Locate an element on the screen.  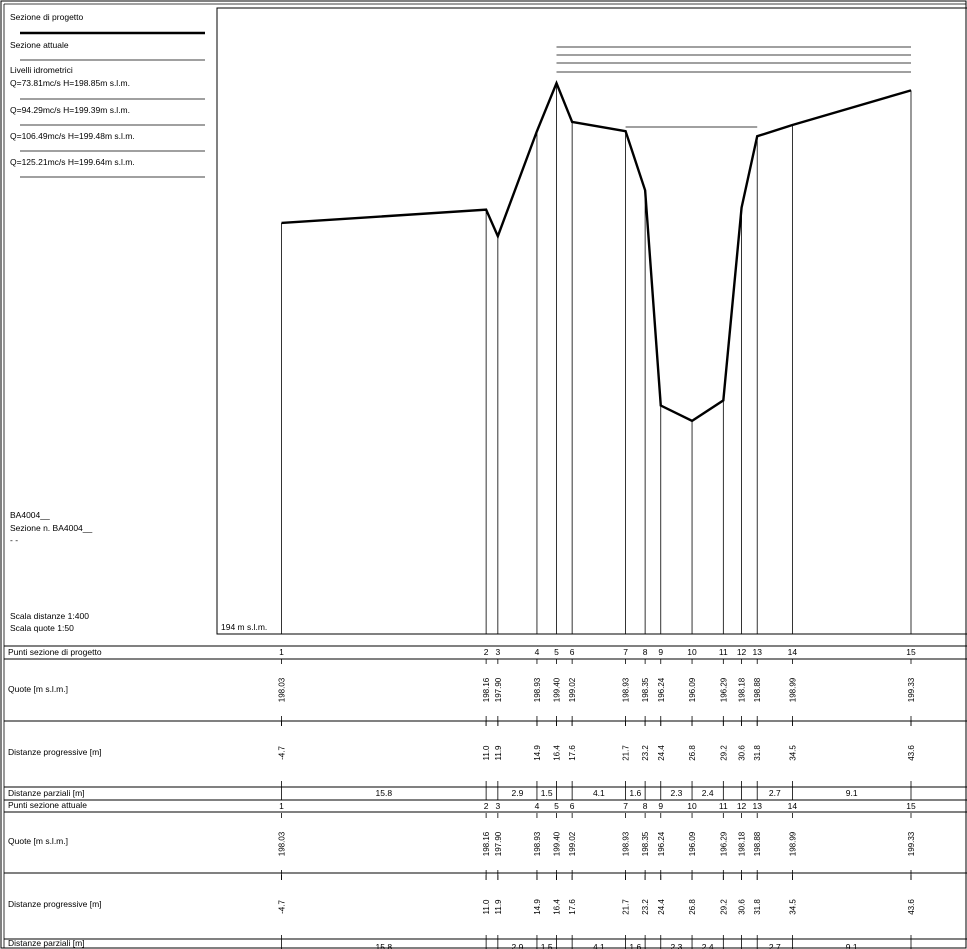
point-number-attuale-5: 5 is located at coordinates (556, 806).